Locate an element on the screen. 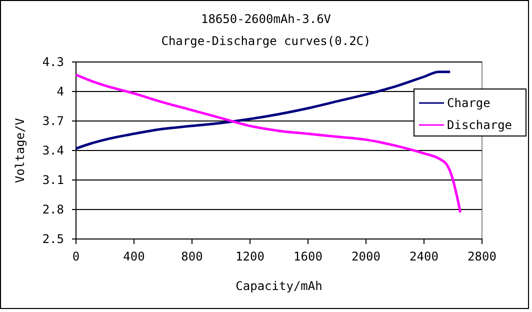  legend-label: Discharge is located at coordinates (479, 125).